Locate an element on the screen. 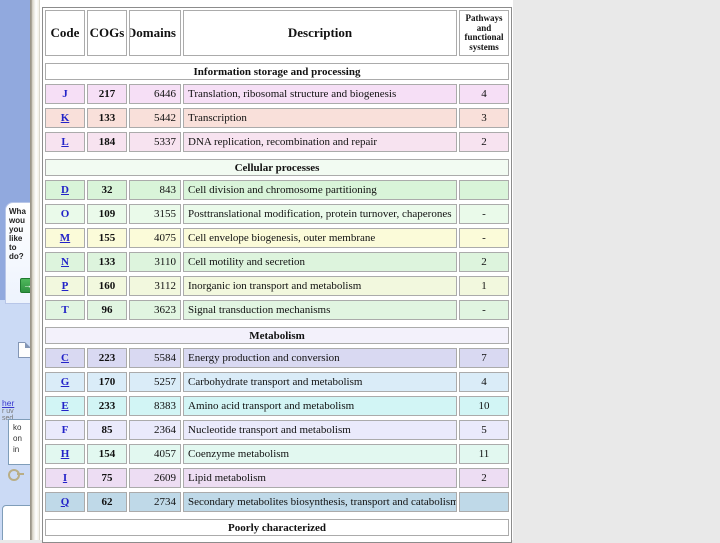 Image resolution: width=720 pixels, height=543 pixels. code-link: D is located at coordinates (65, 190).